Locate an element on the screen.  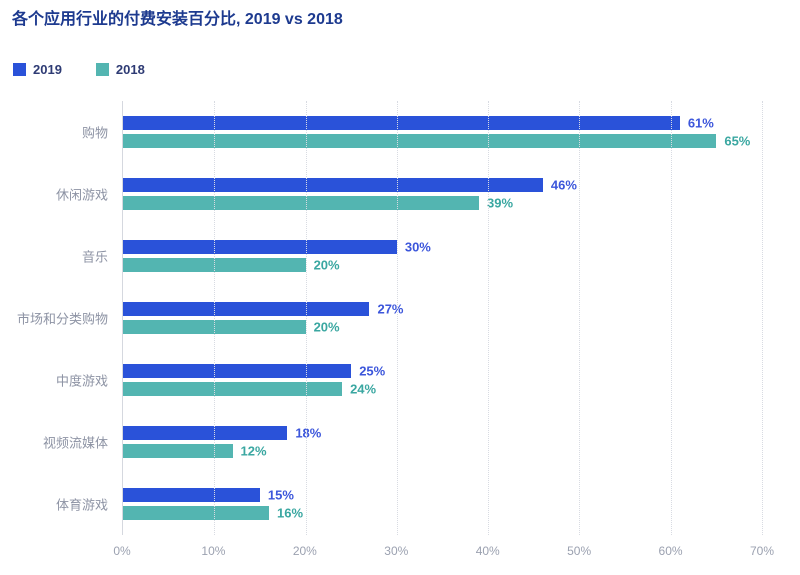
category-label: 体育游戏 is located at coordinates (81, 505).